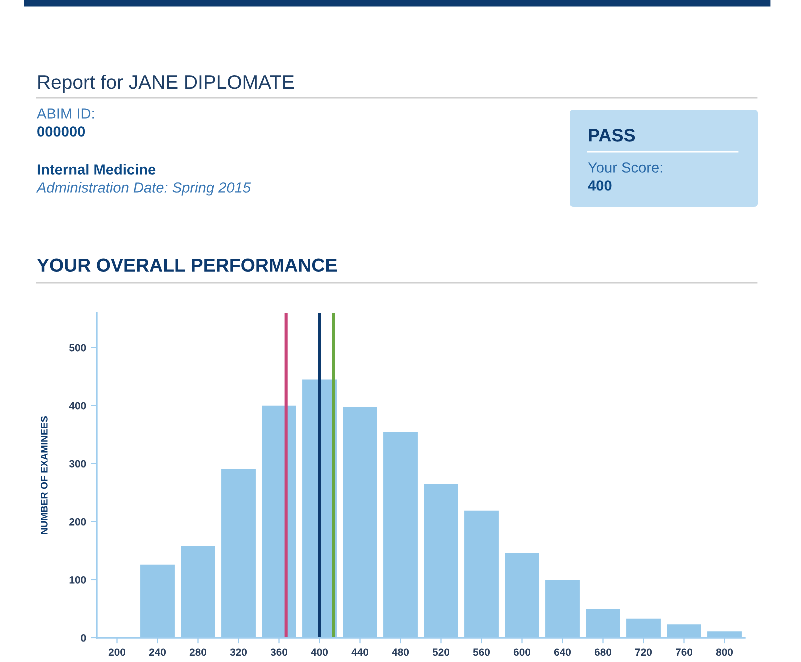 This screenshot has width=801, height=662. What do you see at coordinates (644, 652) in the screenshot?
I see `x-tick-label: 720` at bounding box center [644, 652].